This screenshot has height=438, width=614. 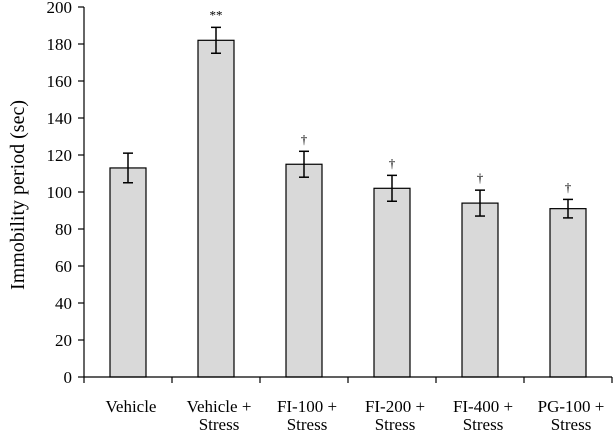 I want to click on y-tick-label-3: 60, so click(x=63, y=266).